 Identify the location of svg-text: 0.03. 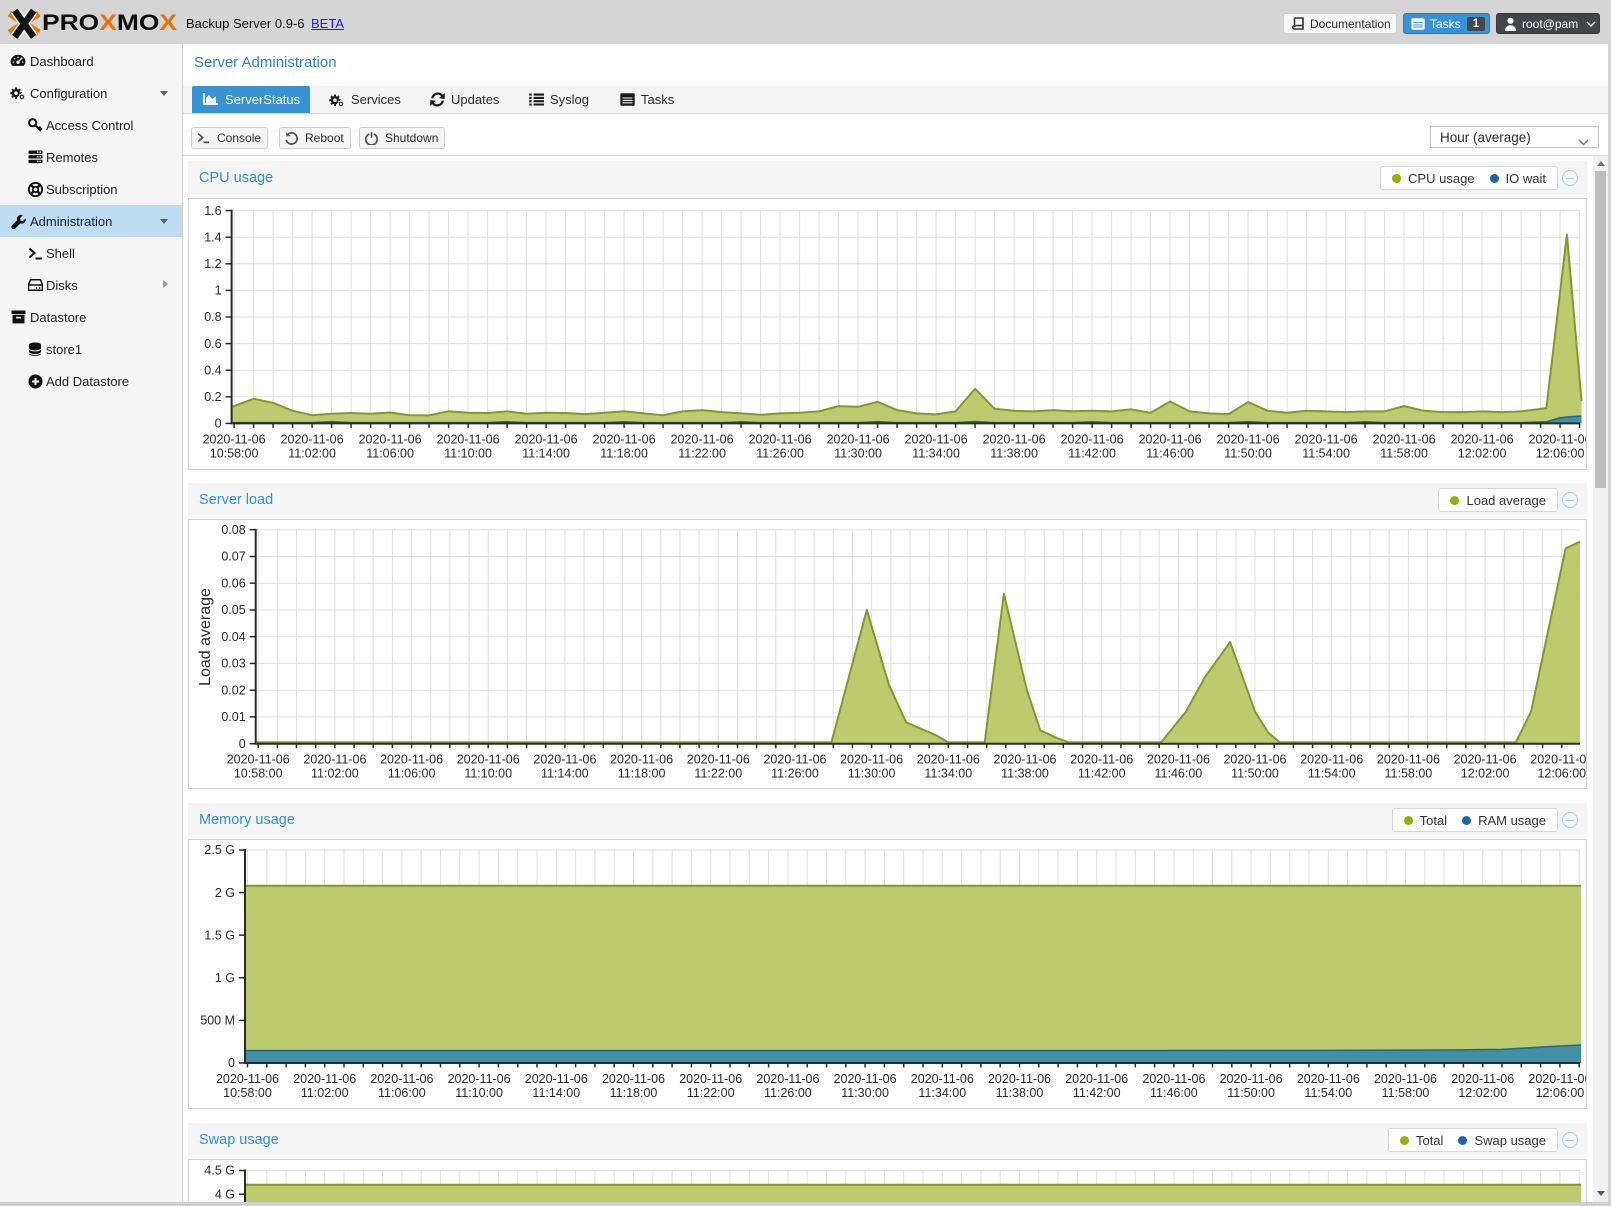
(233, 664).